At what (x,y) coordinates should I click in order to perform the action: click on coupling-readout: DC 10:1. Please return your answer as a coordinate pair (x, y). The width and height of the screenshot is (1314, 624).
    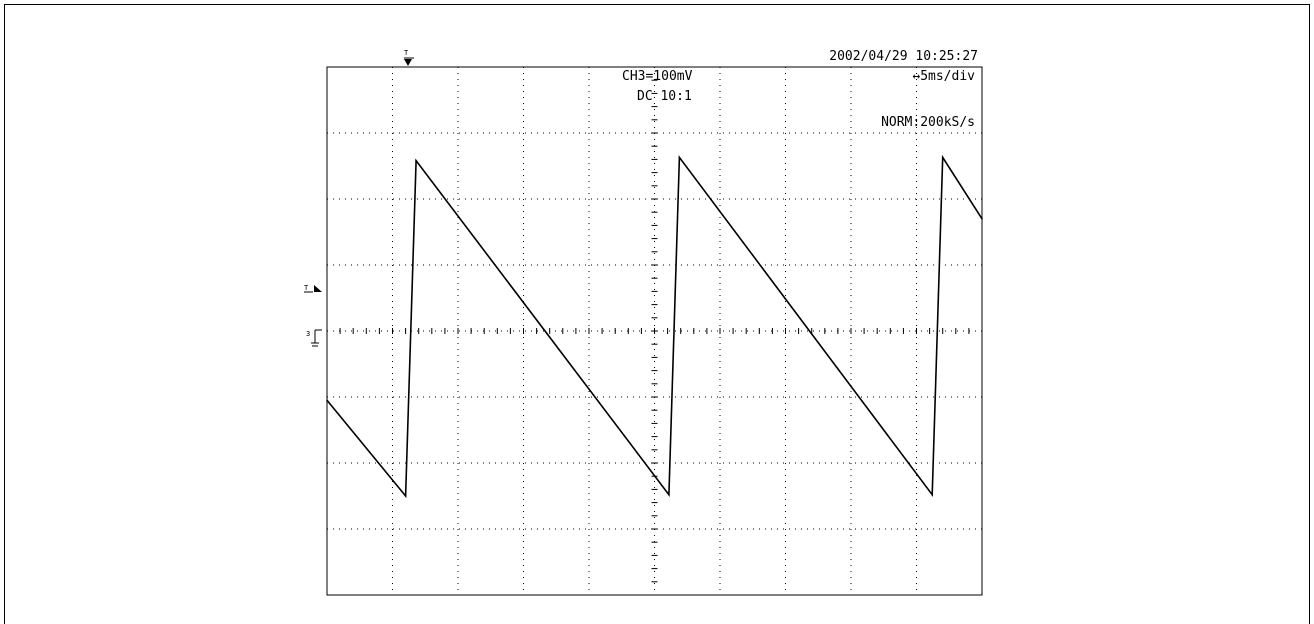
    Looking at the image, I should click on (664, 96).